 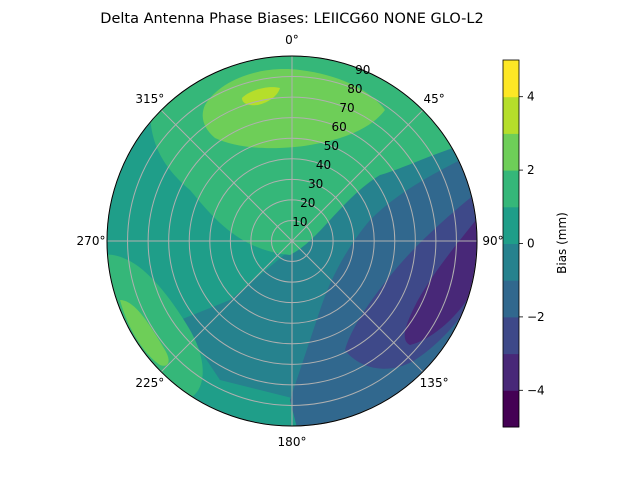 I want to click on contour-region-level-3-southwest, so click(x=144, y=333).